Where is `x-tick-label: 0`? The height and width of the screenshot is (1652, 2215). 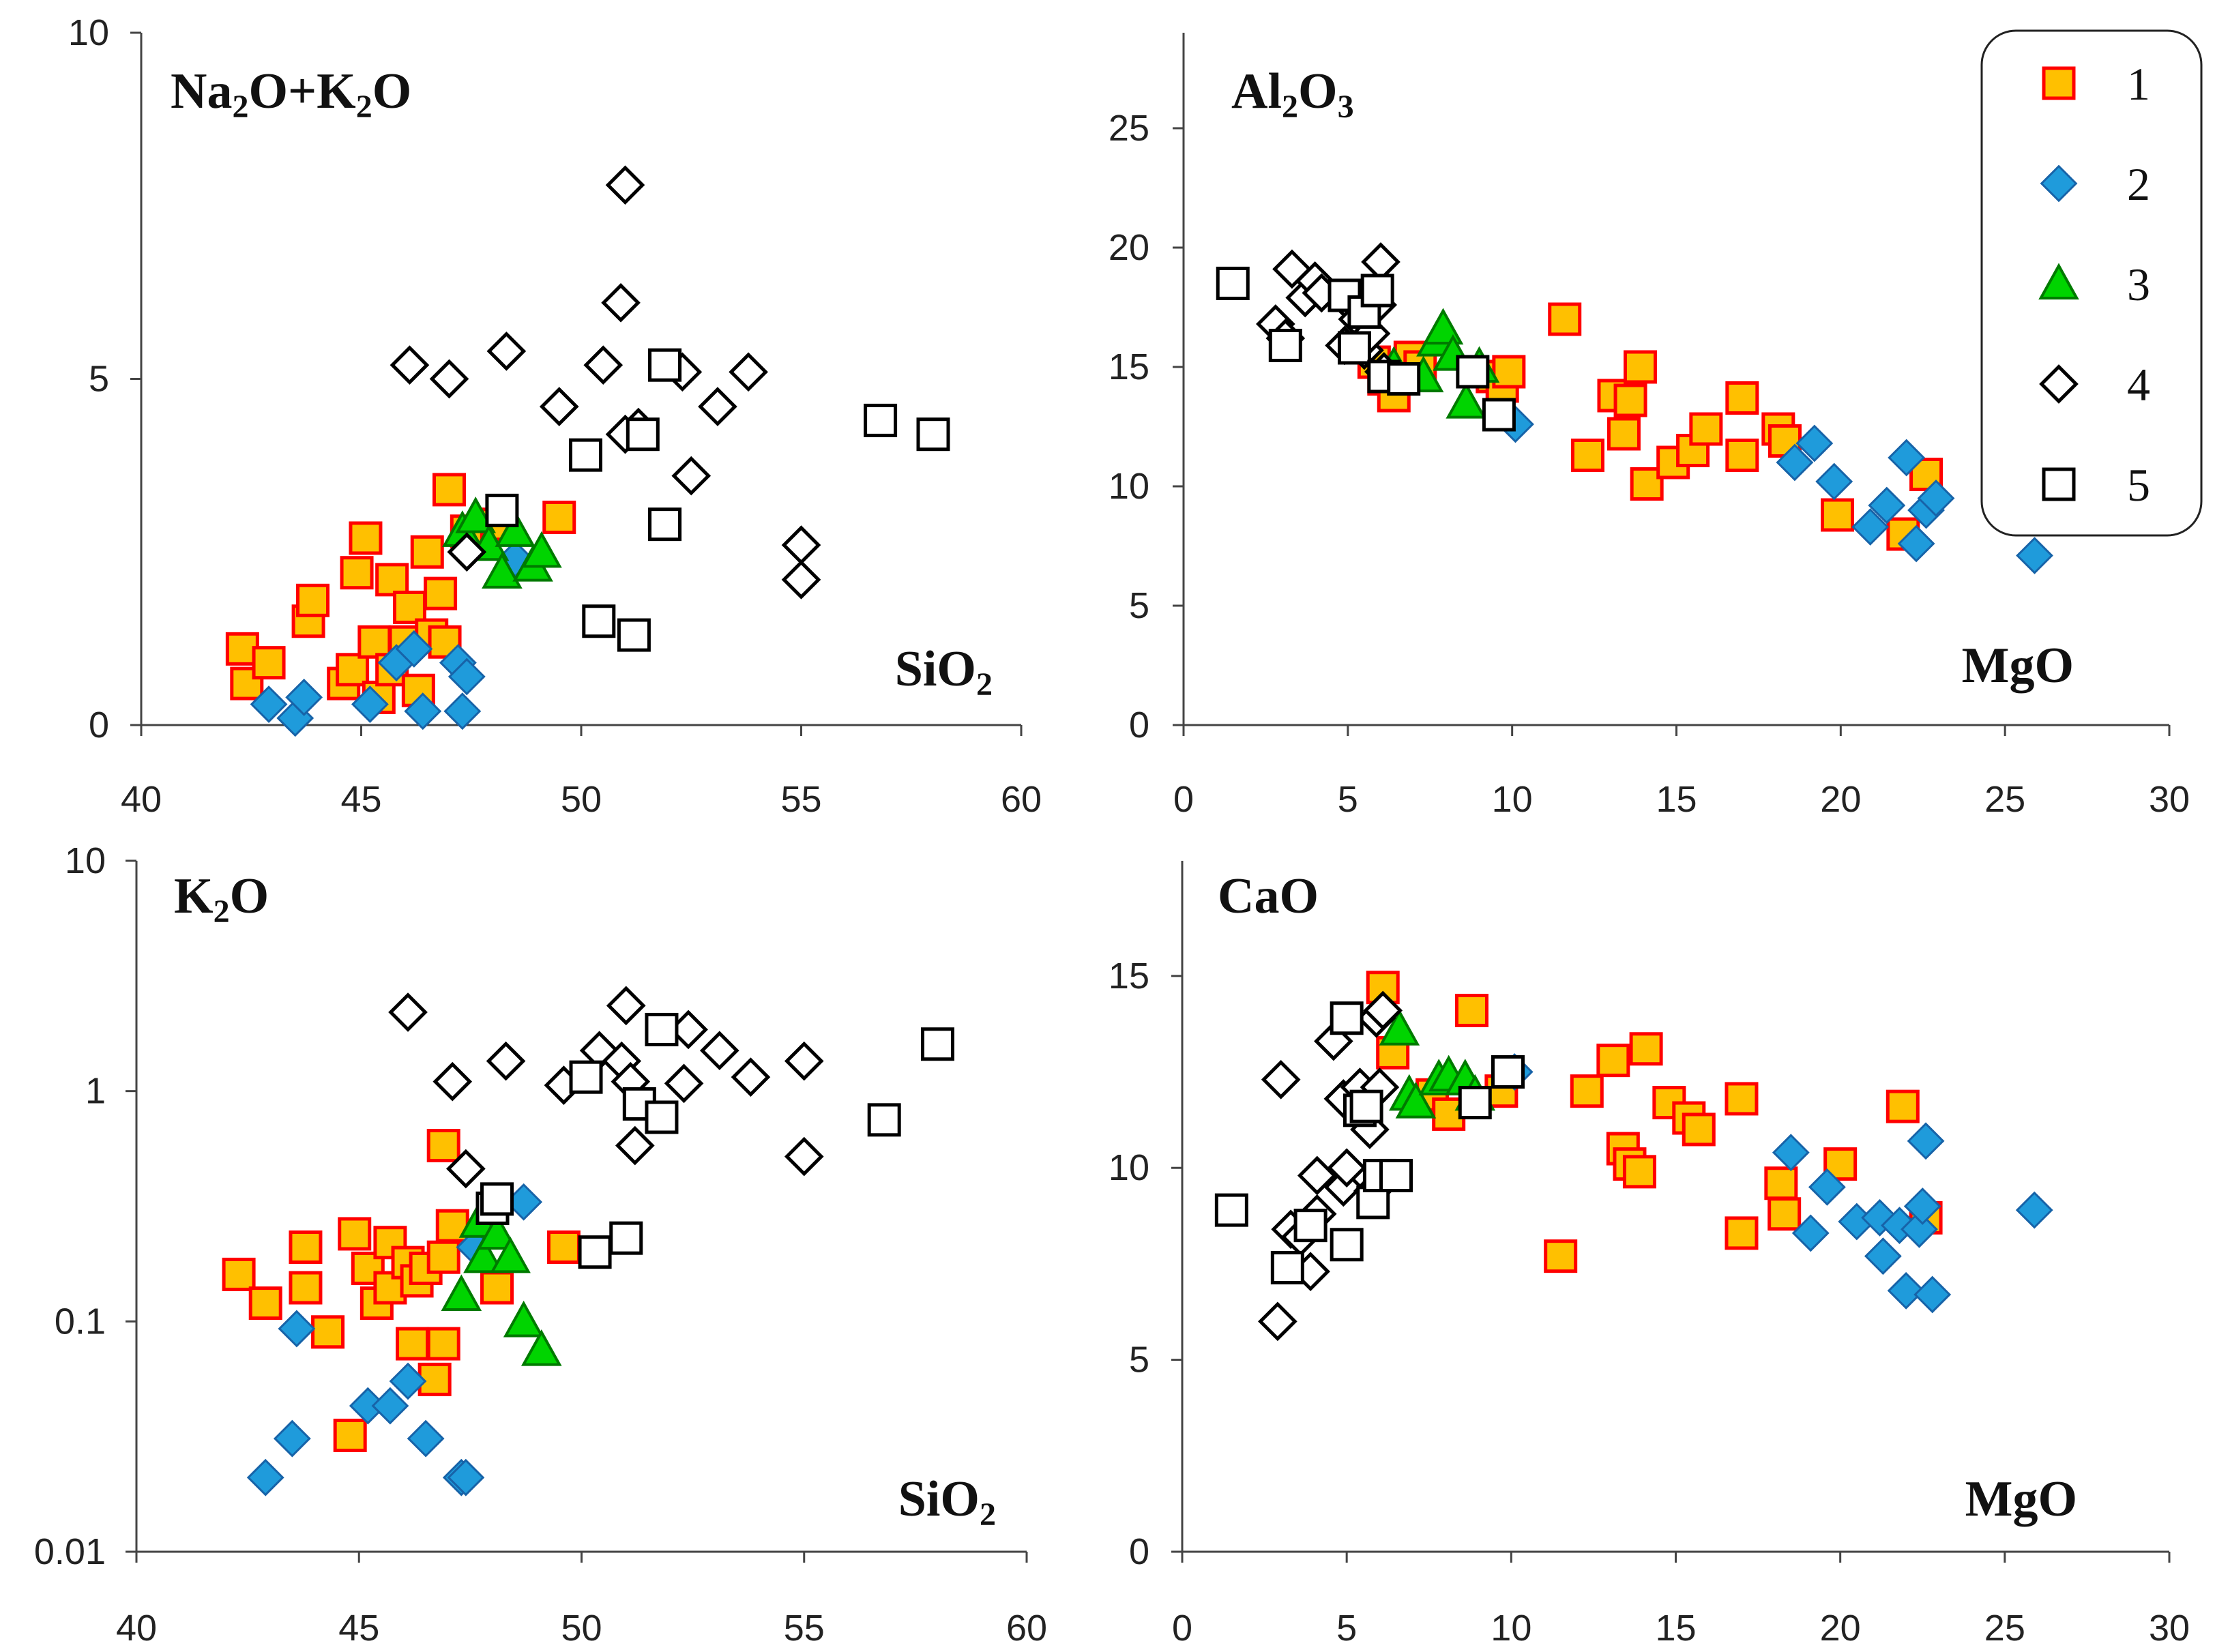
x-tick-label: 0 is located at coordinates (1183, 799).